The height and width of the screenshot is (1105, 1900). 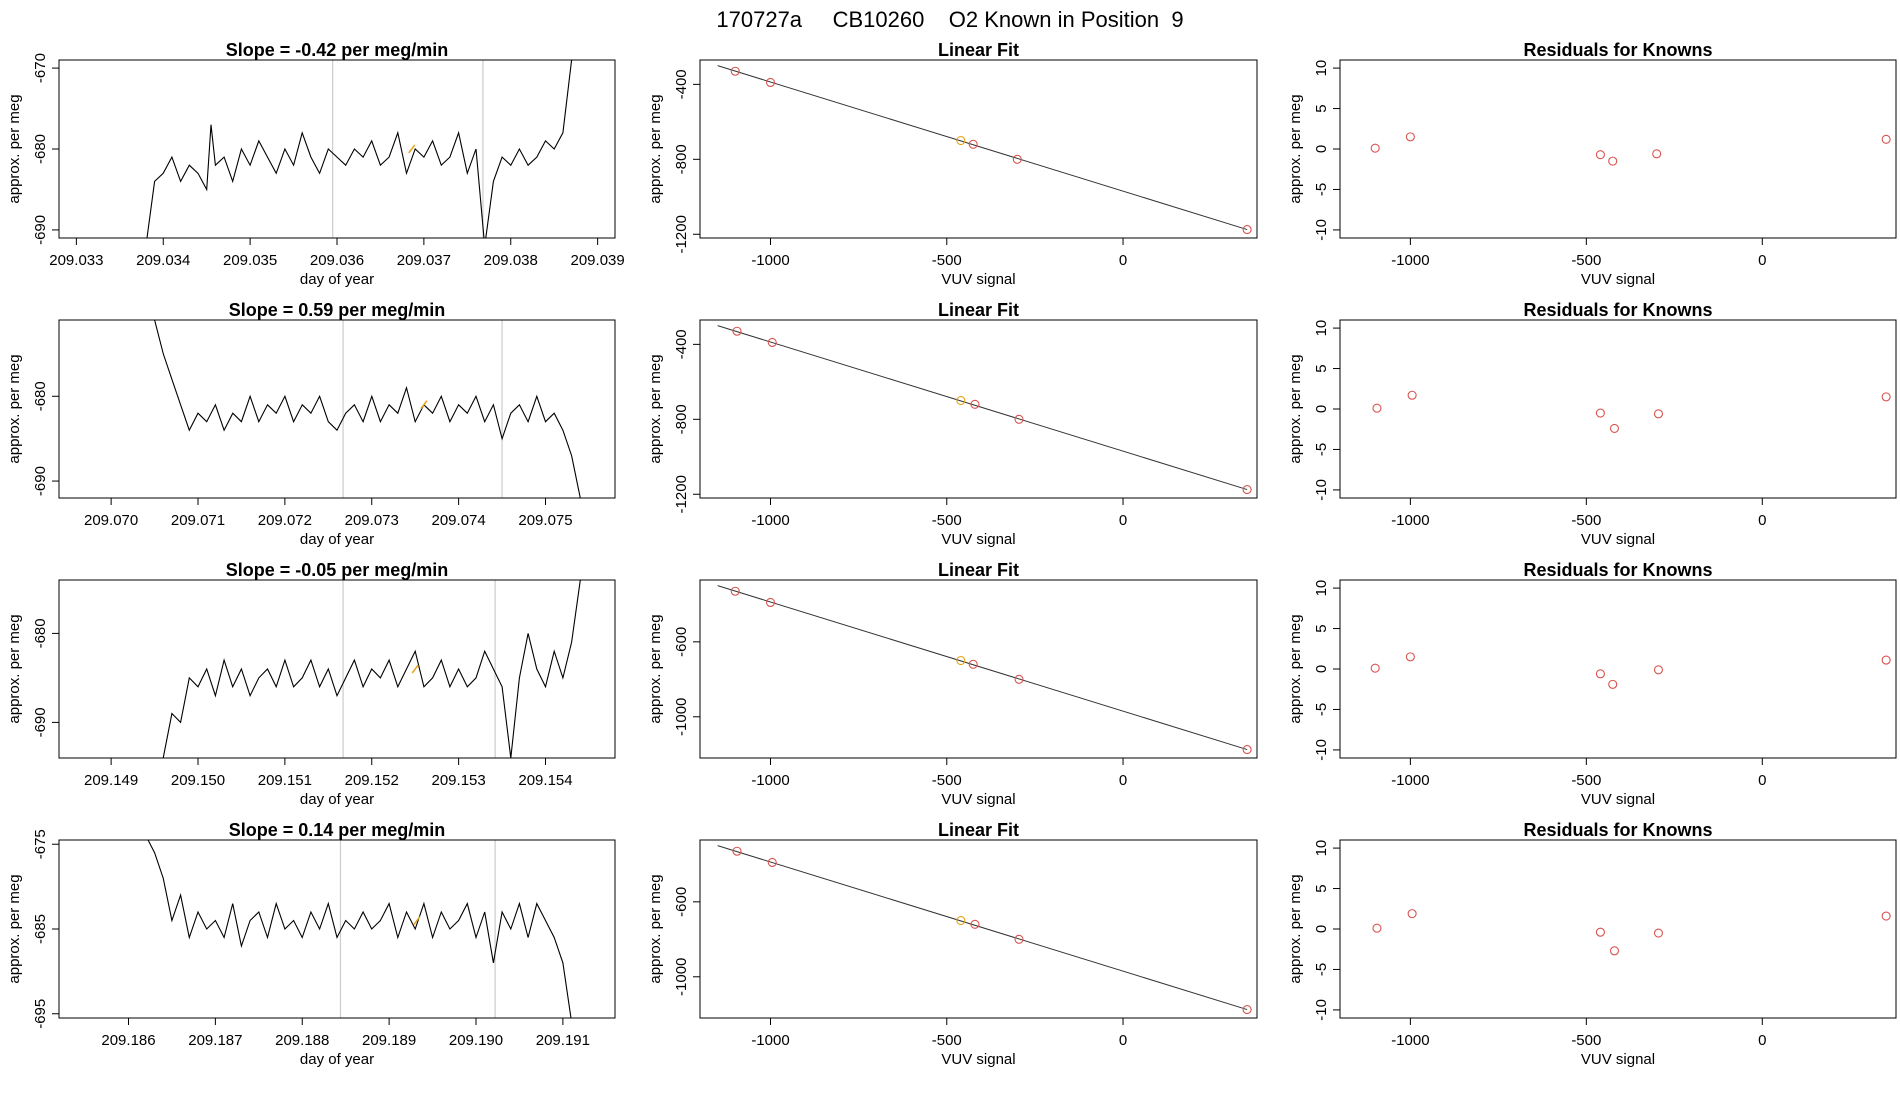 What do you see at coordinates (337, 570) in the screenshot?
I see `panel-title: Slope = -0.05 per meg/min` at bounding box center [337, 570].